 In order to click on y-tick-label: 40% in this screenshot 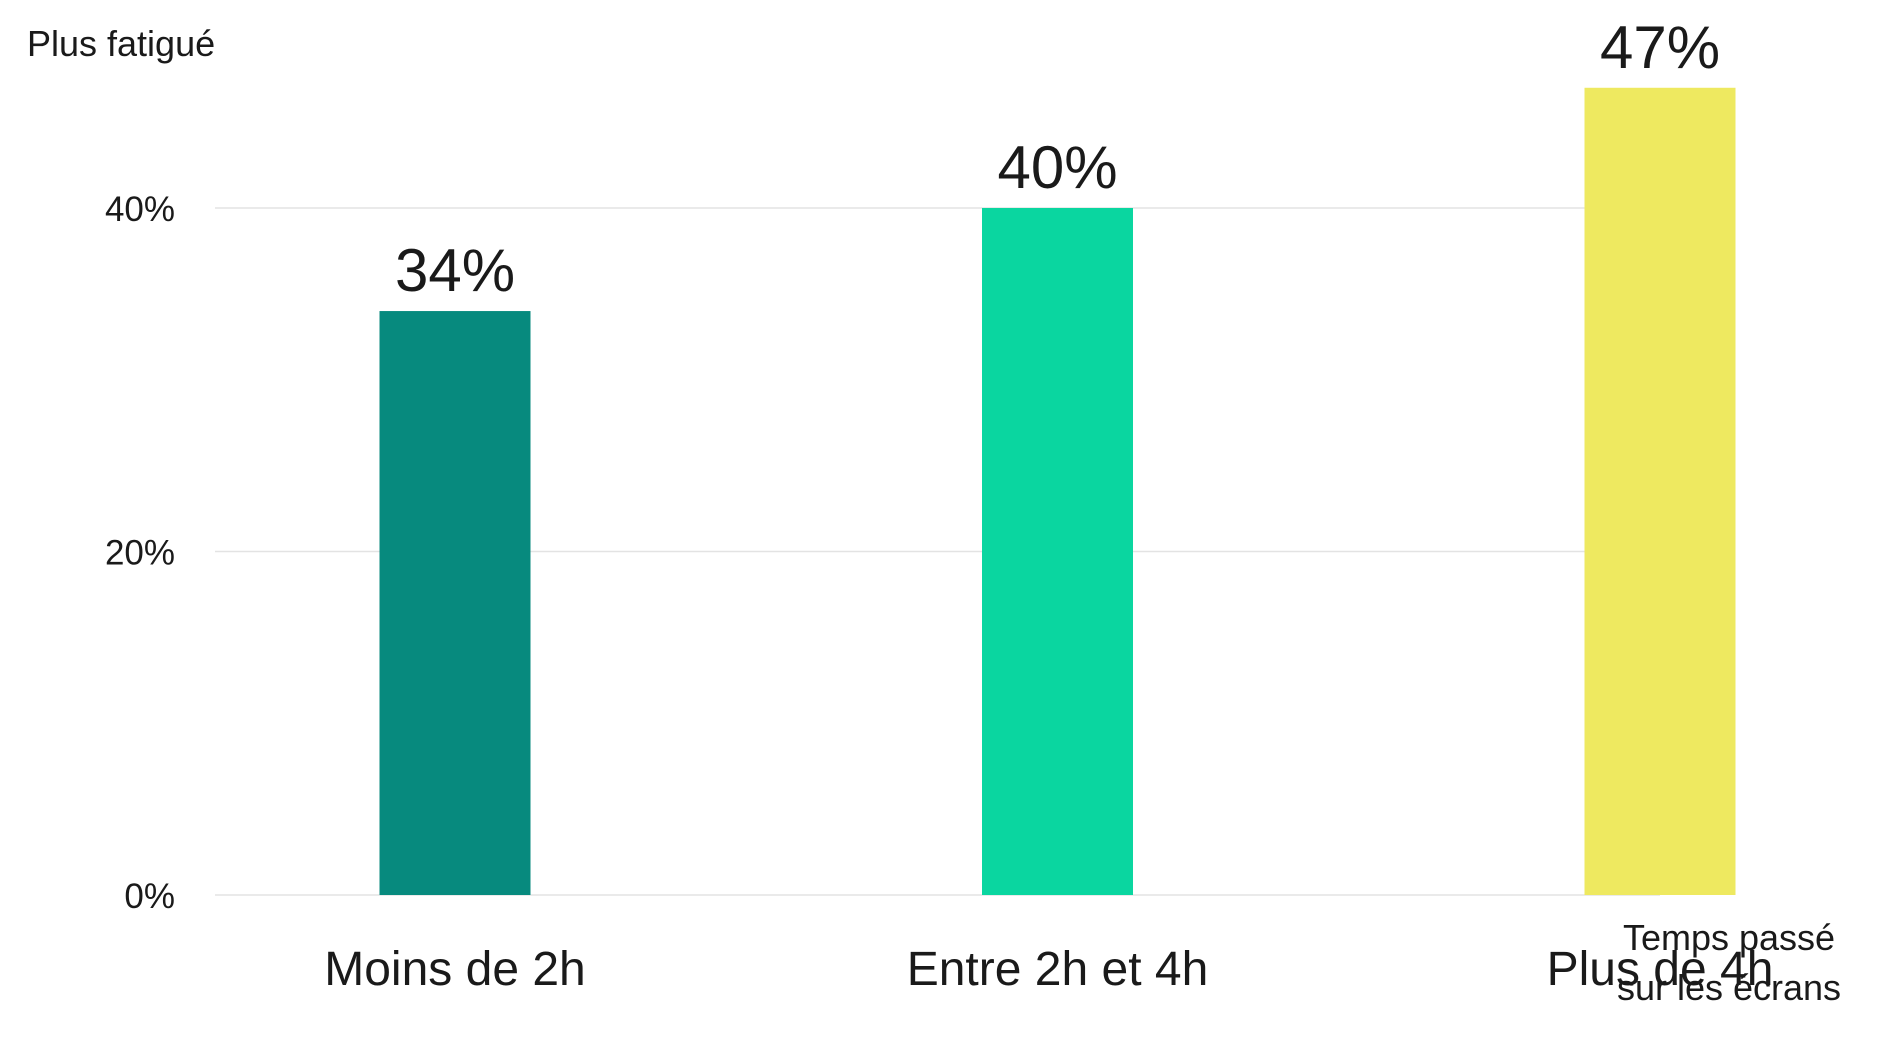, I will do `click(140, 209)`.